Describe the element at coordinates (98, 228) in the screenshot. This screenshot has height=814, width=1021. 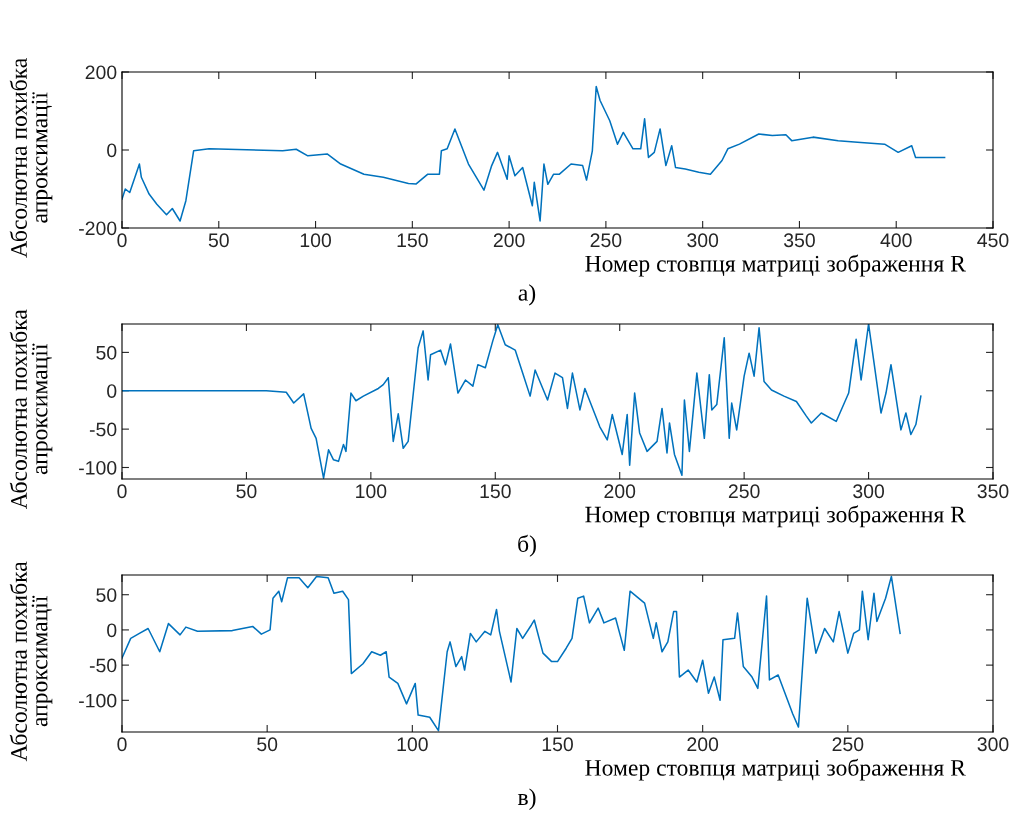
I see `y-tick-label: -200` at that location.